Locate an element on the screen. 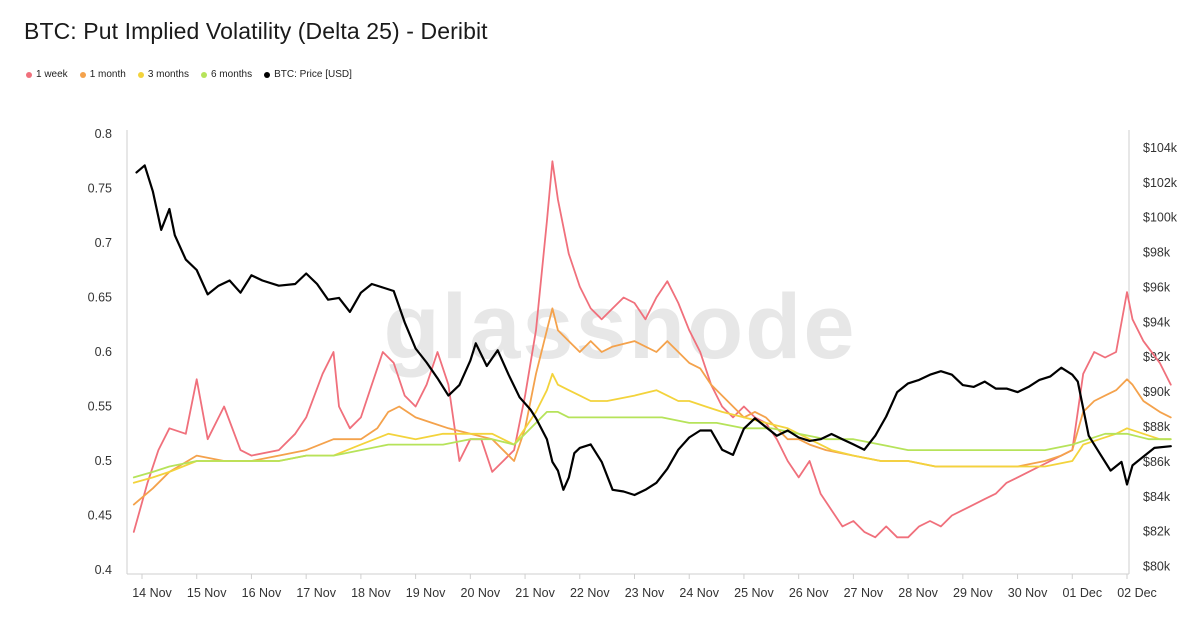 This screenshot has width=1200, height=629. y-right-tick-label: $92k is located at coordinates (1157, 357).